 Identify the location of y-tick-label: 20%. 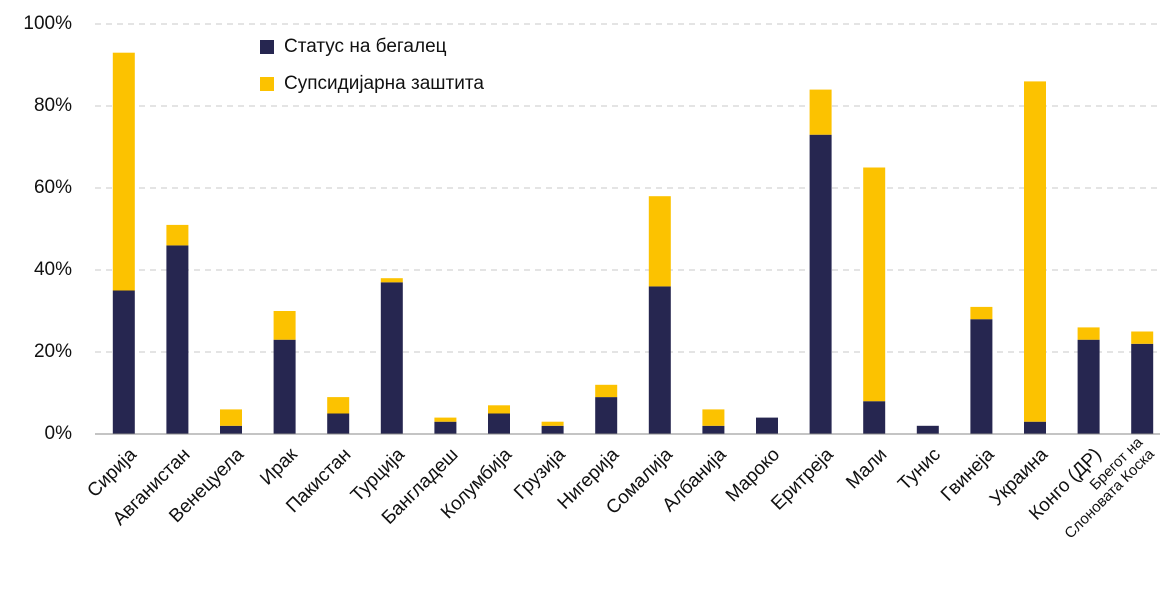
(53, 351).